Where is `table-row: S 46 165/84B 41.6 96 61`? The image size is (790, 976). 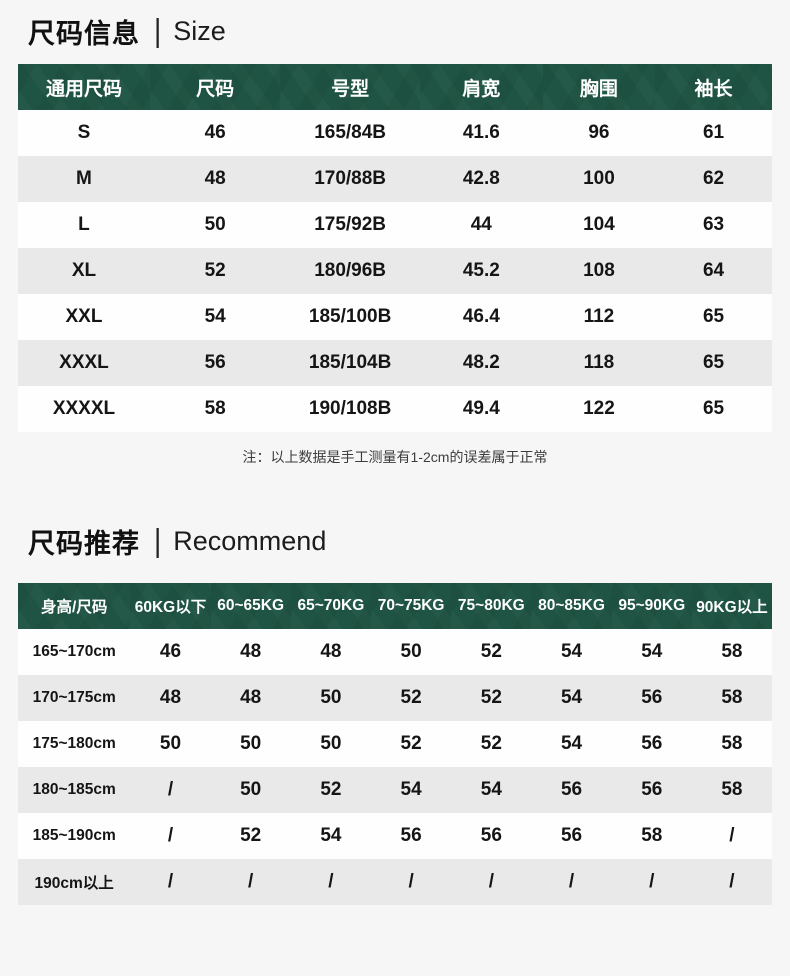
table-row: S 46 165/84B 41.6 96 61 is located at coordinates (395, 133).